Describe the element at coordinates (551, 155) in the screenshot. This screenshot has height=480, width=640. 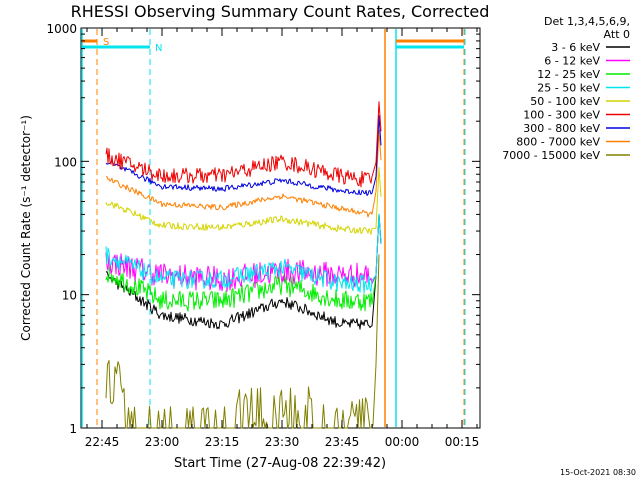
I see `legend-entry-label: 7000 - 15000 keV` at that location.